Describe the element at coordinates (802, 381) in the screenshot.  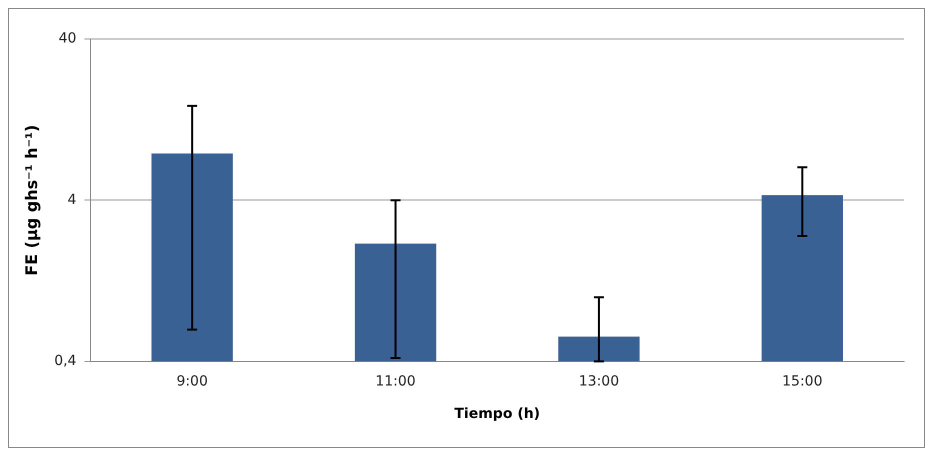
I see `x-tick-label: 15:00` at that location.